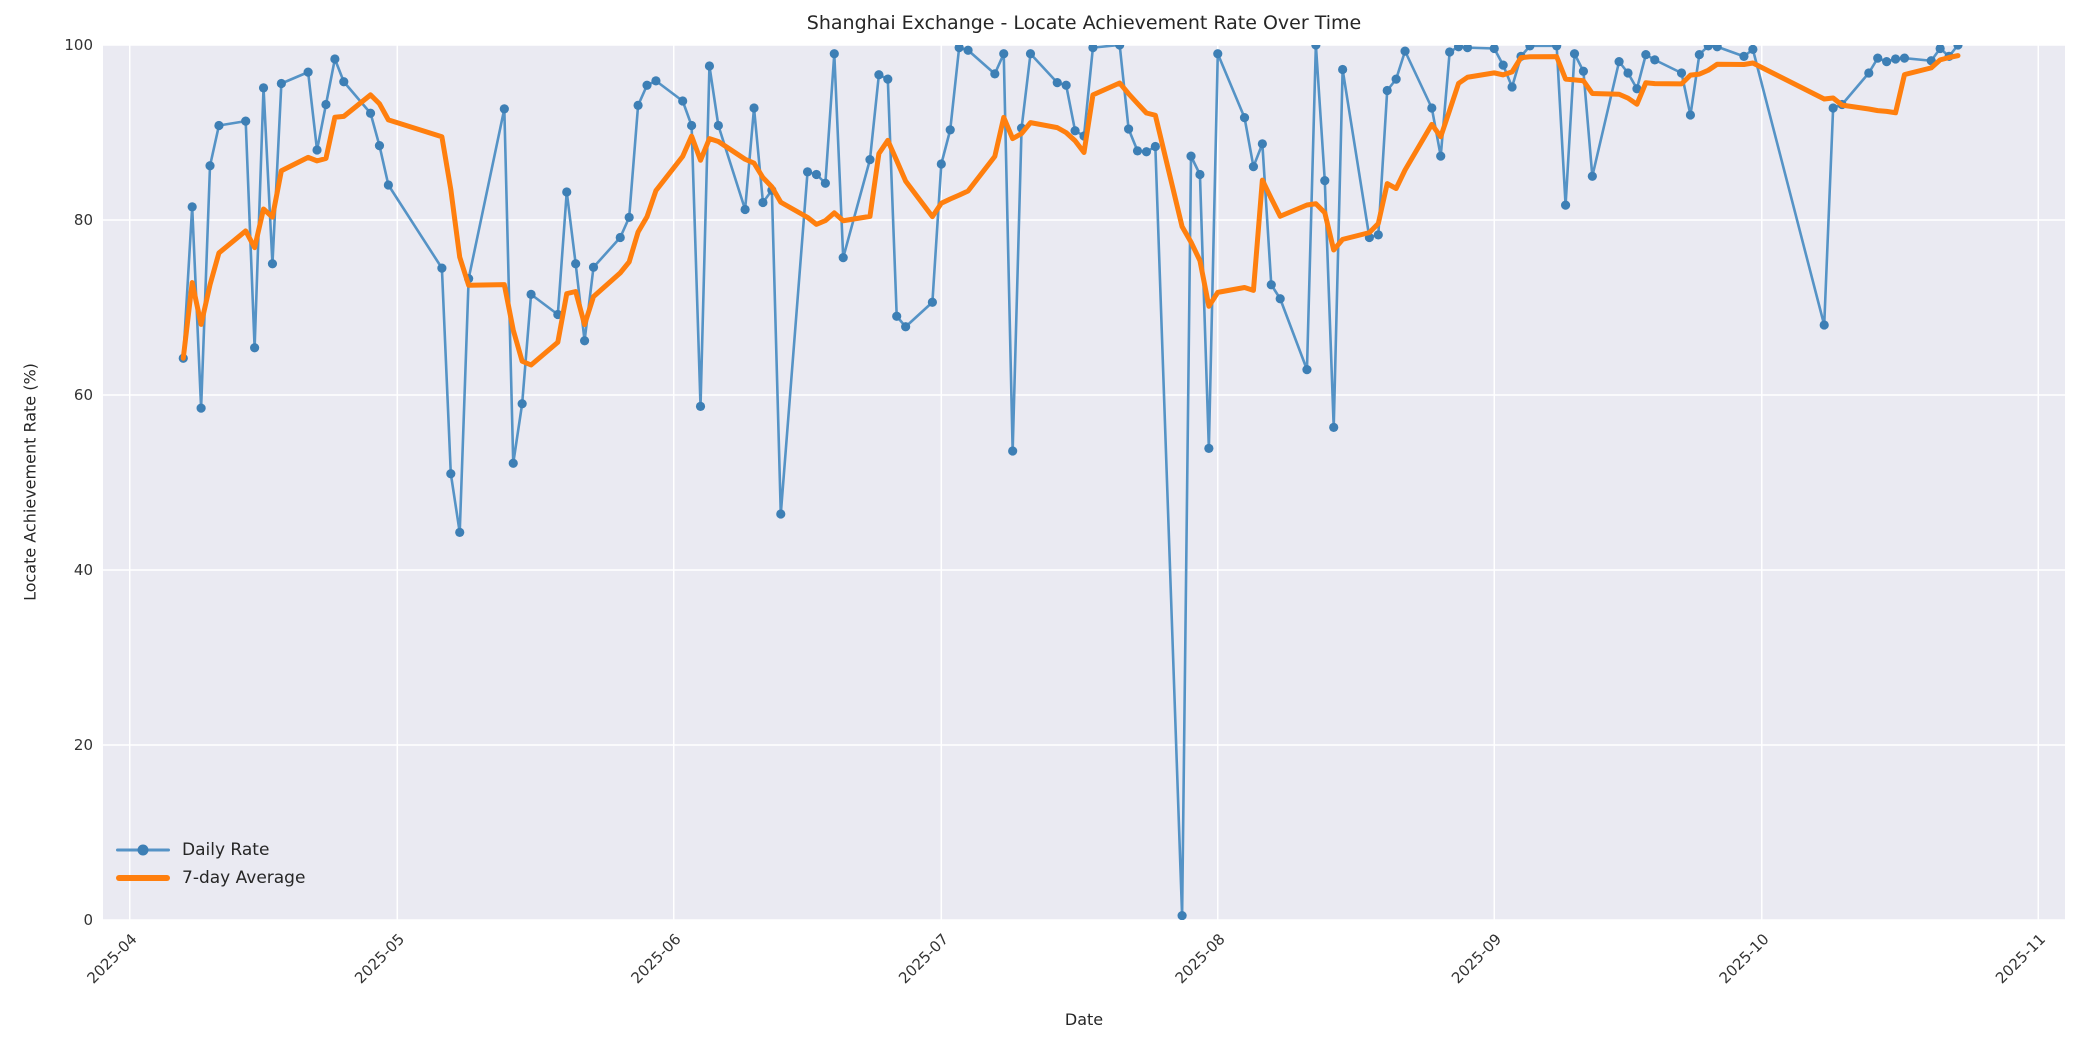 Image resolution: width=2100 pixels, height=1050 pixels. I want to click on x-tick-label: 2025-11, so click(2020, 958).